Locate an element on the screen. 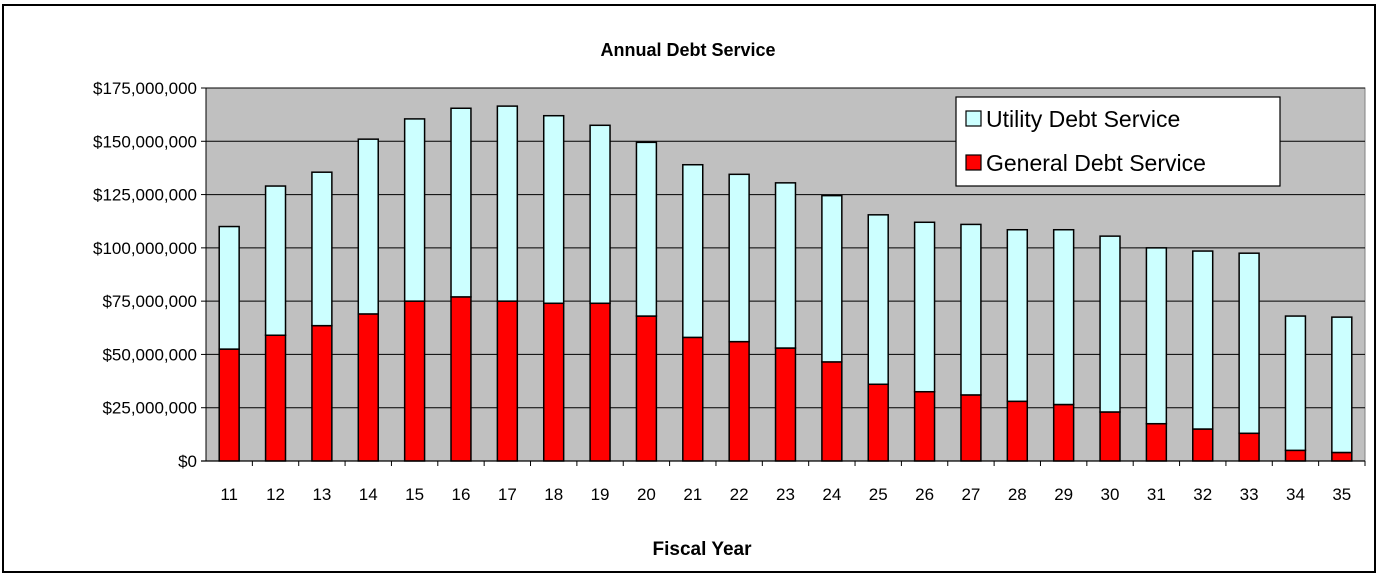 This screenshot has width=1382, height=577. legend-swatch-utility is located at coordinates (973, 118).